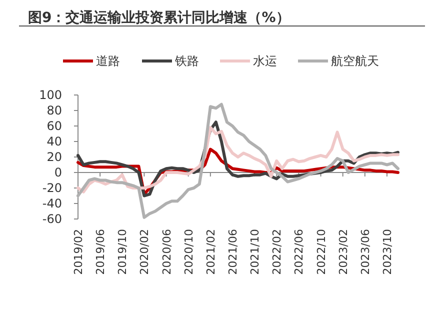 The height and width of the screenshot is (336, 434). What do you see at coordinates (54, 157) in the screenshot?
I see `y-tick-label: 20` at bounding box center [54, 157].